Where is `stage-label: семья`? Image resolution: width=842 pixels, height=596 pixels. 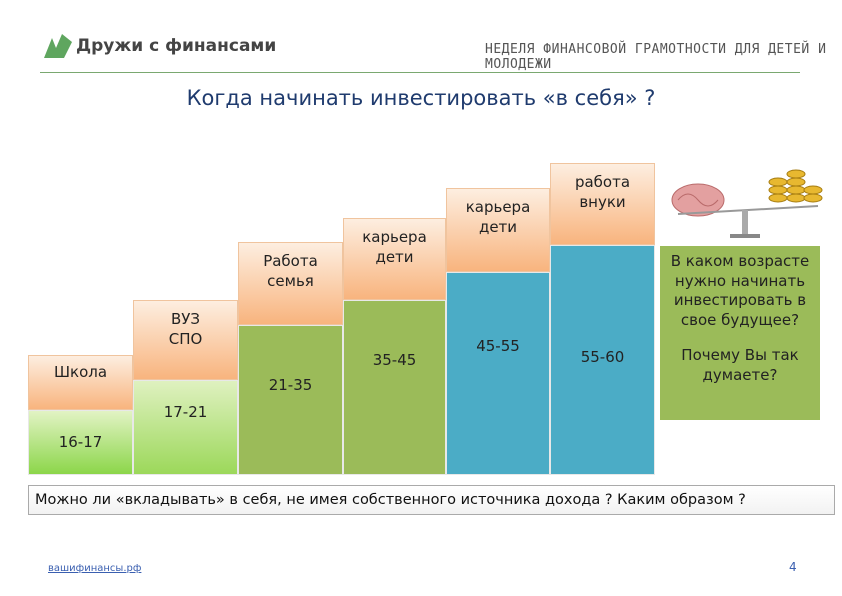
stage-label: семья is located at coordinates (290, 281).